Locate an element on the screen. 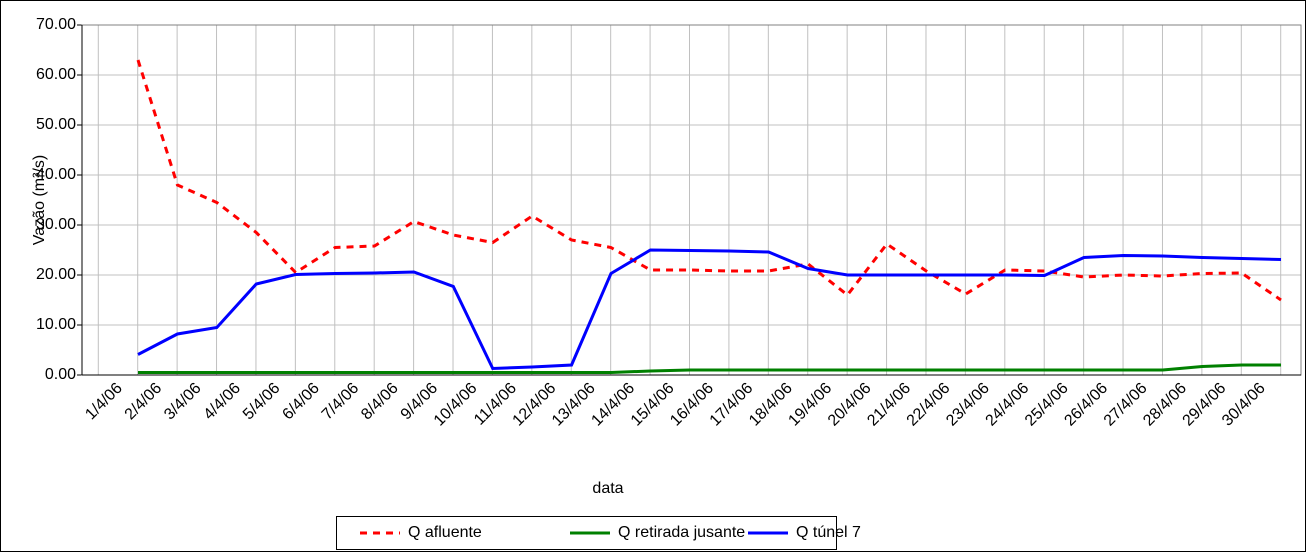 The width and height of the screenshot is (1306, 557). y-tick-label: 40.00 is located at coordinates (56, 174).